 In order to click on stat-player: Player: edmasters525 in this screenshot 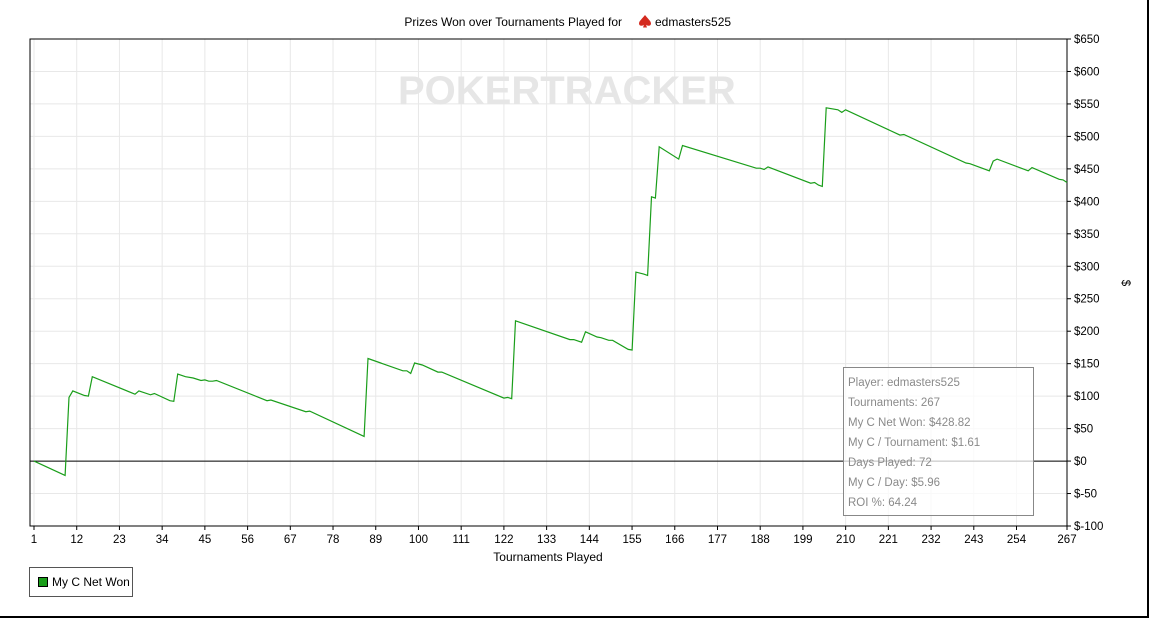, I will do `click(904, 383)`.